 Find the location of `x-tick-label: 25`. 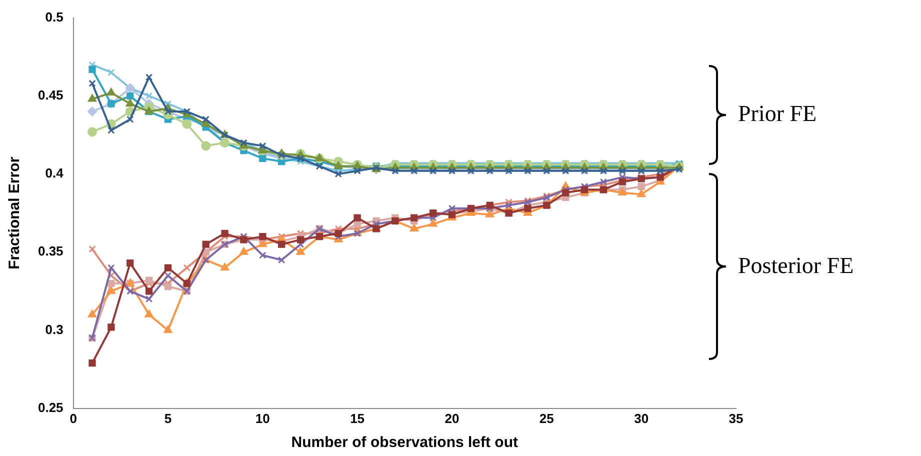

x-tick-label: 25 is located at coordinates (546, 418).